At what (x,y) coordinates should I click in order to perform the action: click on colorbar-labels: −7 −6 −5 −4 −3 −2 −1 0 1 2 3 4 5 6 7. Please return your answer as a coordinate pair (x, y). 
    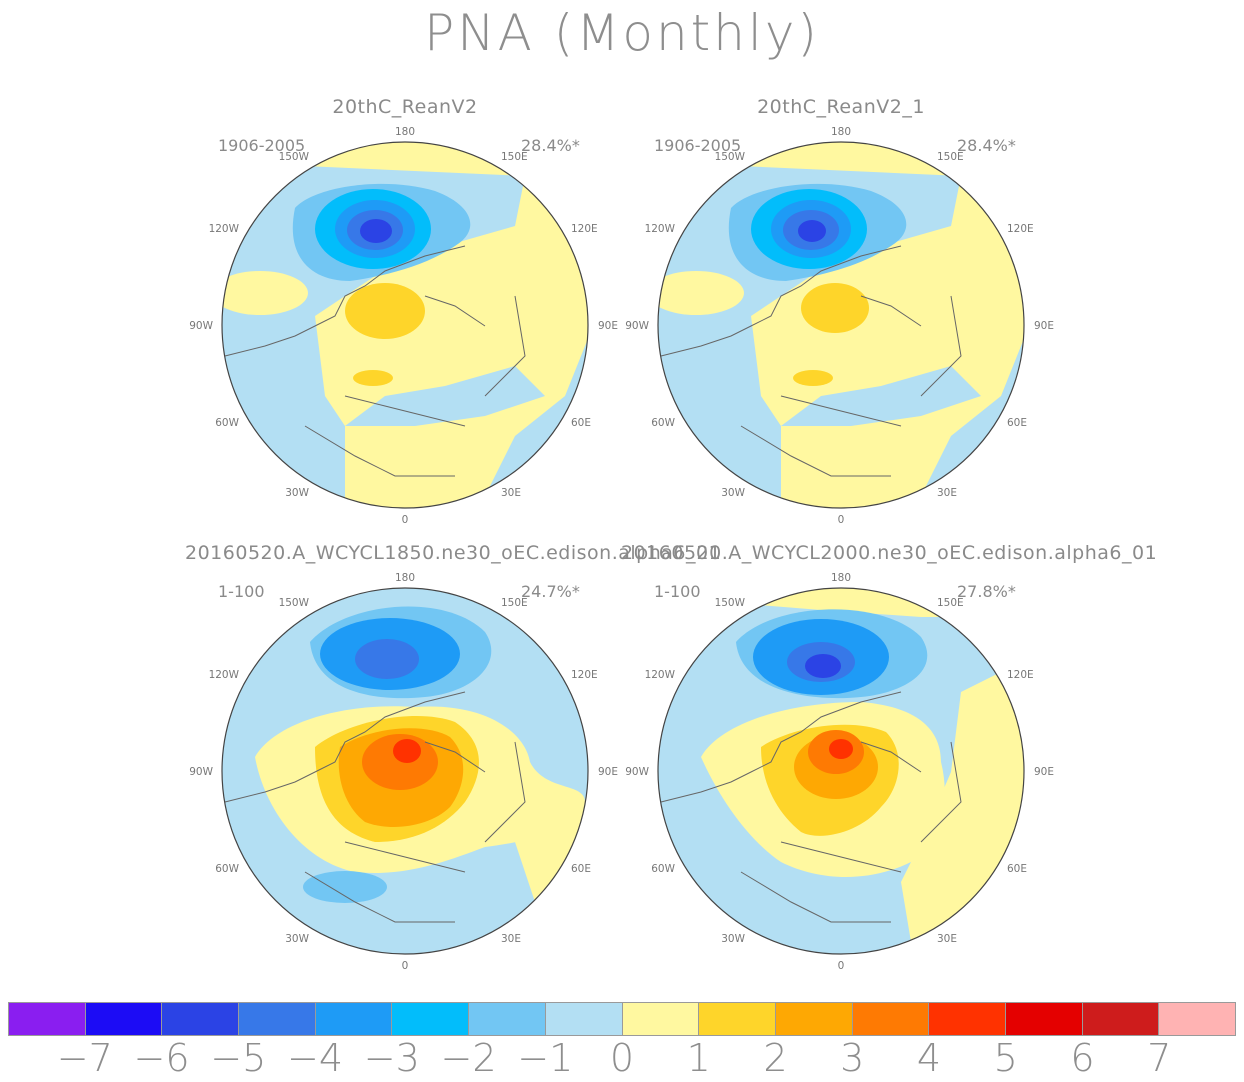
    Looking at the image, I should click on (622, 1059).